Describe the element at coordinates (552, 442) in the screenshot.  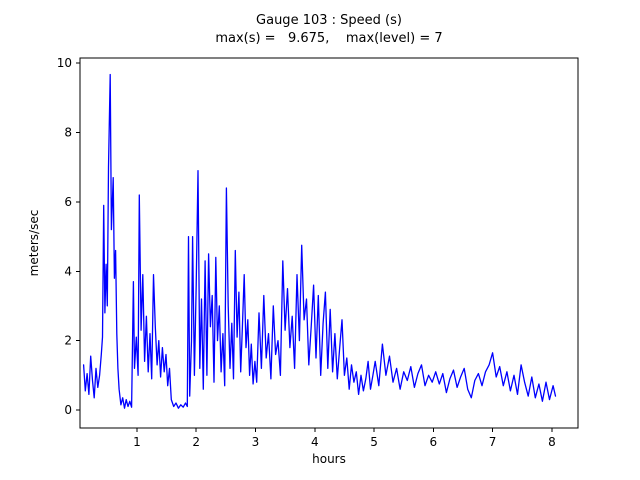
I see `x-tick-label: 8` at that location.